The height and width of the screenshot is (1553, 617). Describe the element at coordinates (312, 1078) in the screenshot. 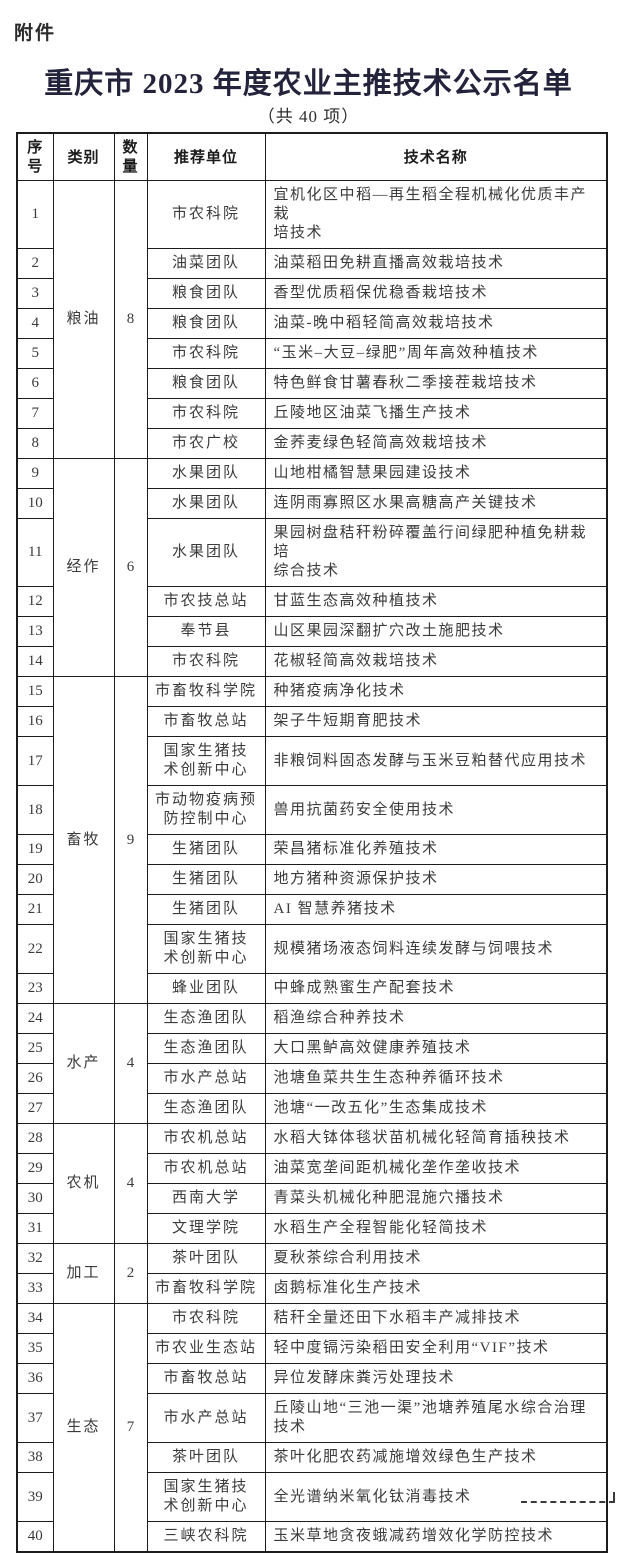

I see `table-row: 26 市水产总站 池塘鱼菜共生生态种养循环技术` at that location.